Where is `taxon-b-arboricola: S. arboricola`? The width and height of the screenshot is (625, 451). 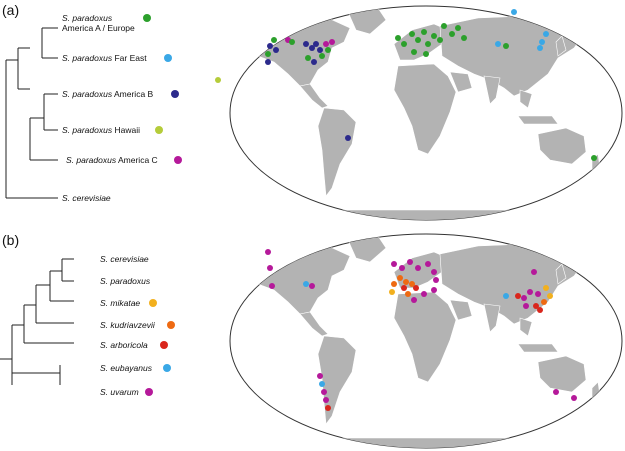 taxon-b-arboricola: S. arboricola is located at coordinates (124, 345).